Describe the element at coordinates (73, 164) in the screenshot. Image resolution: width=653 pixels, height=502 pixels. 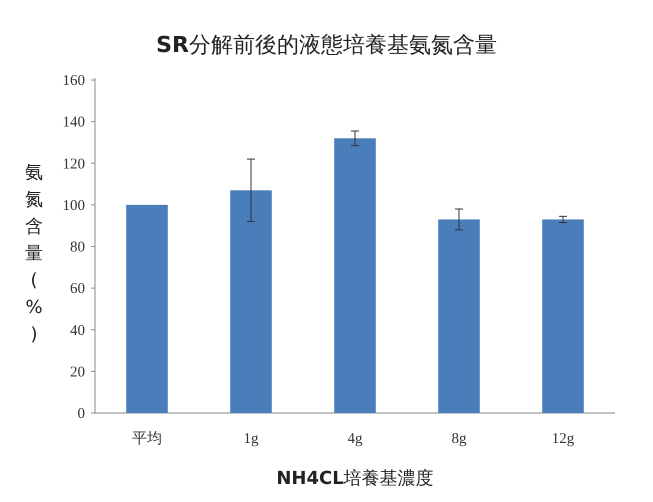
I see `y-tick-label: 120` at that location.